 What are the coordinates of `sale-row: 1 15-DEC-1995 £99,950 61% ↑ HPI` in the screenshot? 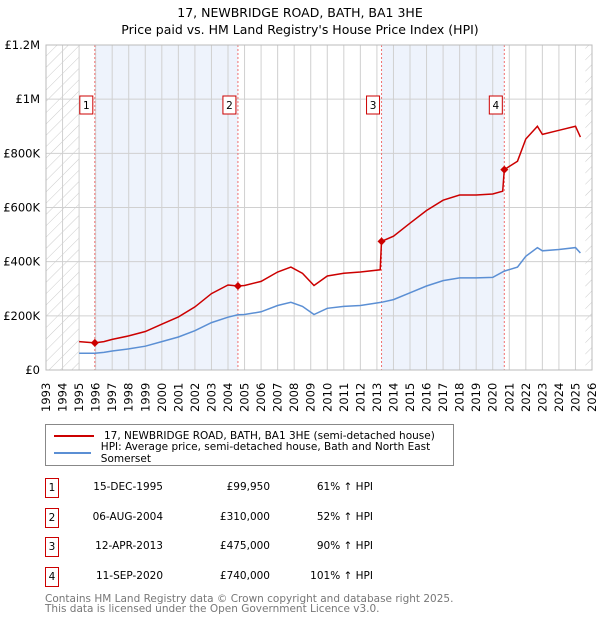 It's located at (245, 488).